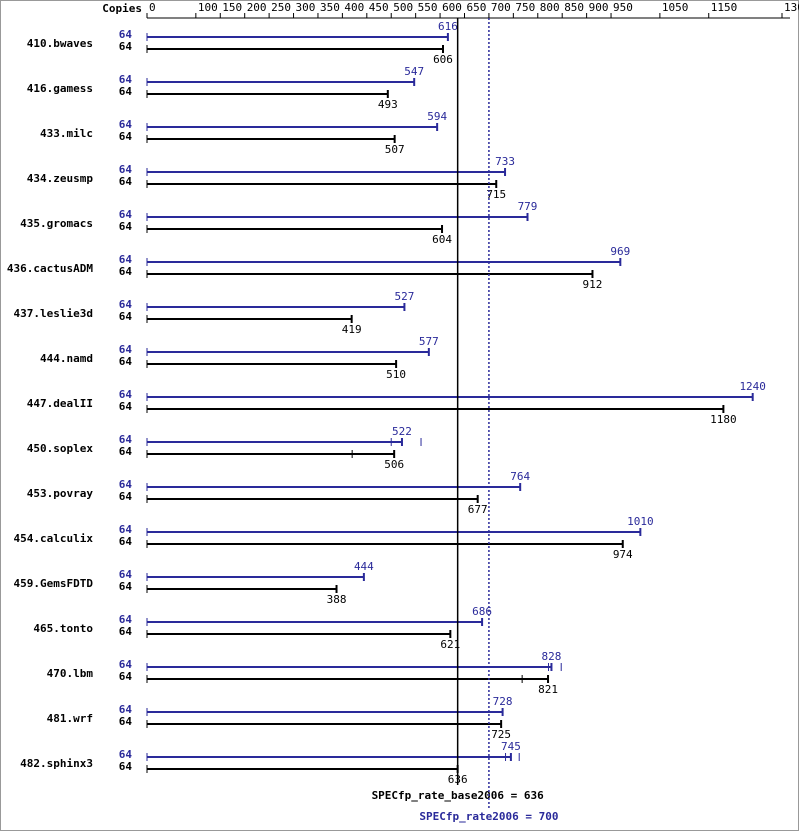 The width and height of the screenshot is (799, 831). I want to click on value-label: 444, so click(364, 566).